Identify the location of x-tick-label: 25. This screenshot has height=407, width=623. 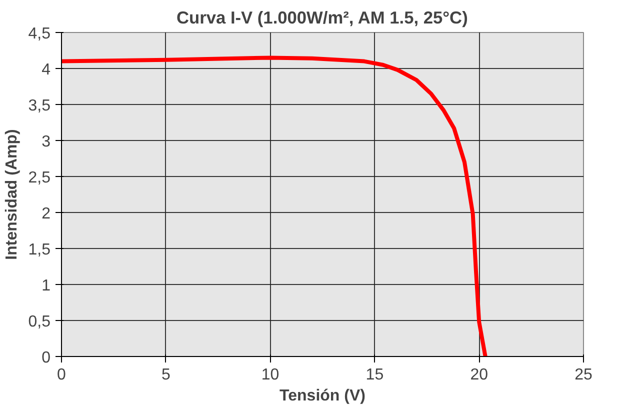
(583, 375).